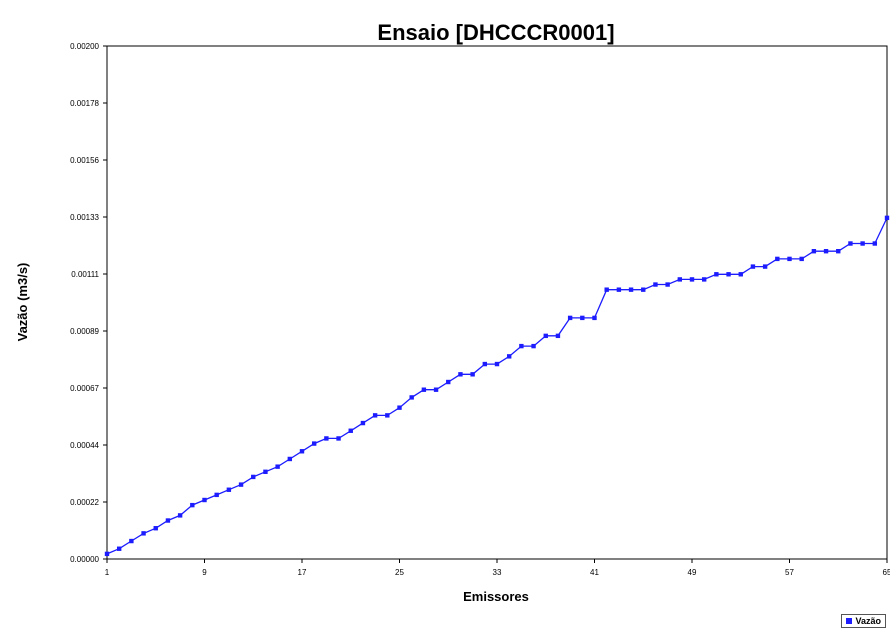 The height and width of the screenshot is (631, 890). I want to click on x-tick-label: 49, so click(692, 572).